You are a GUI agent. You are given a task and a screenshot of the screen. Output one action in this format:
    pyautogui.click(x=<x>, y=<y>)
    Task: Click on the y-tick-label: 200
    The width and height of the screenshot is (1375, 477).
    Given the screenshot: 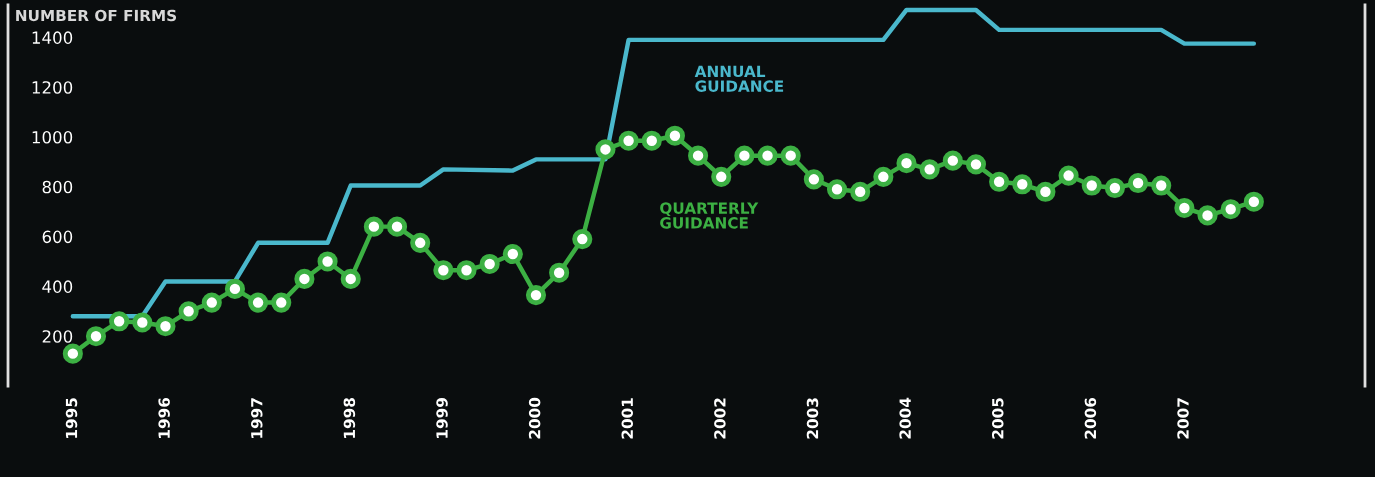 What is the action you would take?
    pyautogui.click(x=57, y=336)
    